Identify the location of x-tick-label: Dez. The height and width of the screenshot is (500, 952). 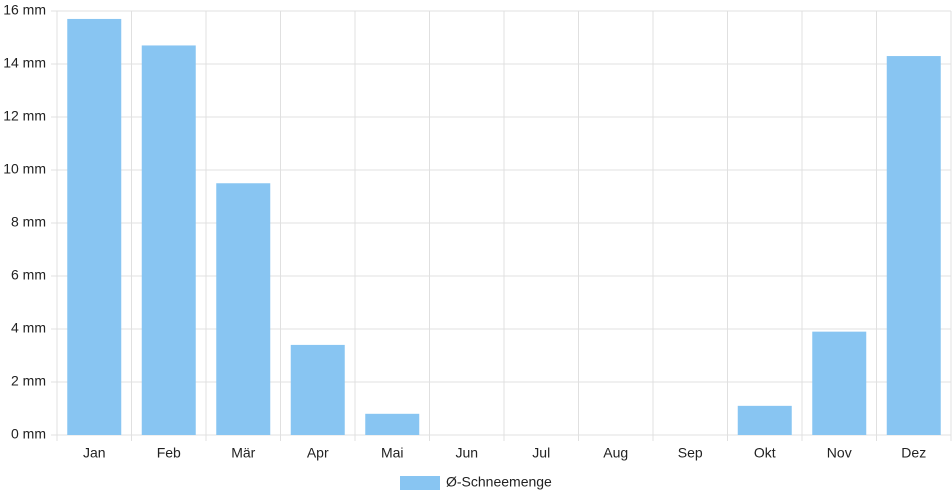
(913, 453).